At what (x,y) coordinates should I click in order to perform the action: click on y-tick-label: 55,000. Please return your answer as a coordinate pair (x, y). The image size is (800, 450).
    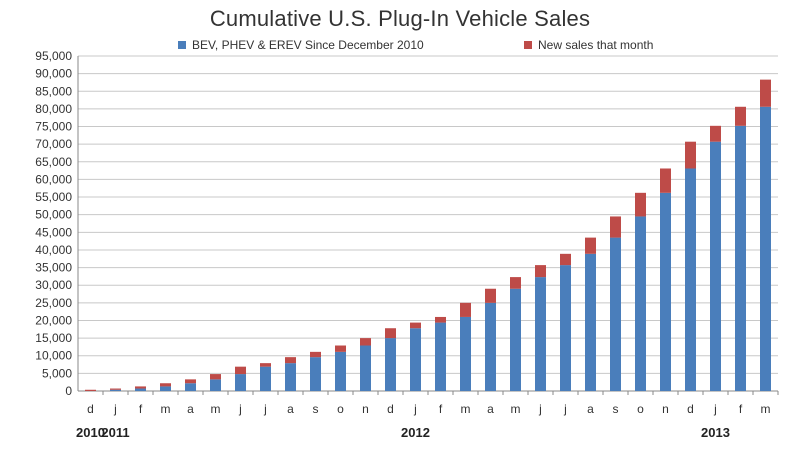
    Looking at the image, I should click on (53, 197).